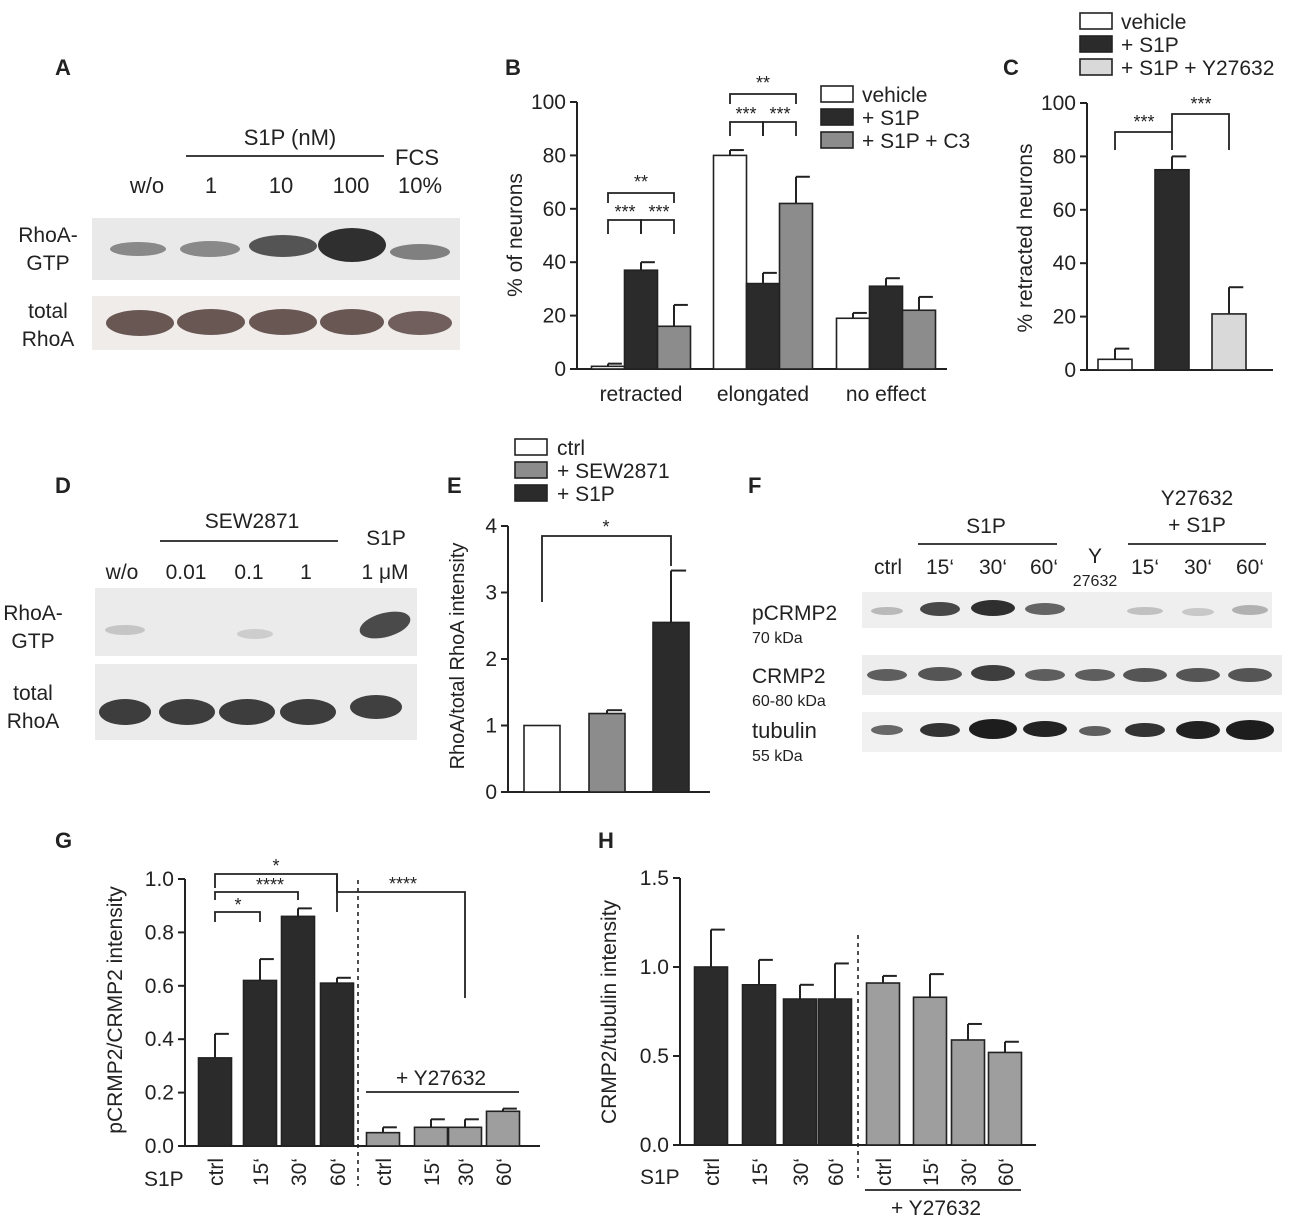 This screenshot has width=1300, height=1222. I want to click on a-lane-label: w/o, so click(146, 185).